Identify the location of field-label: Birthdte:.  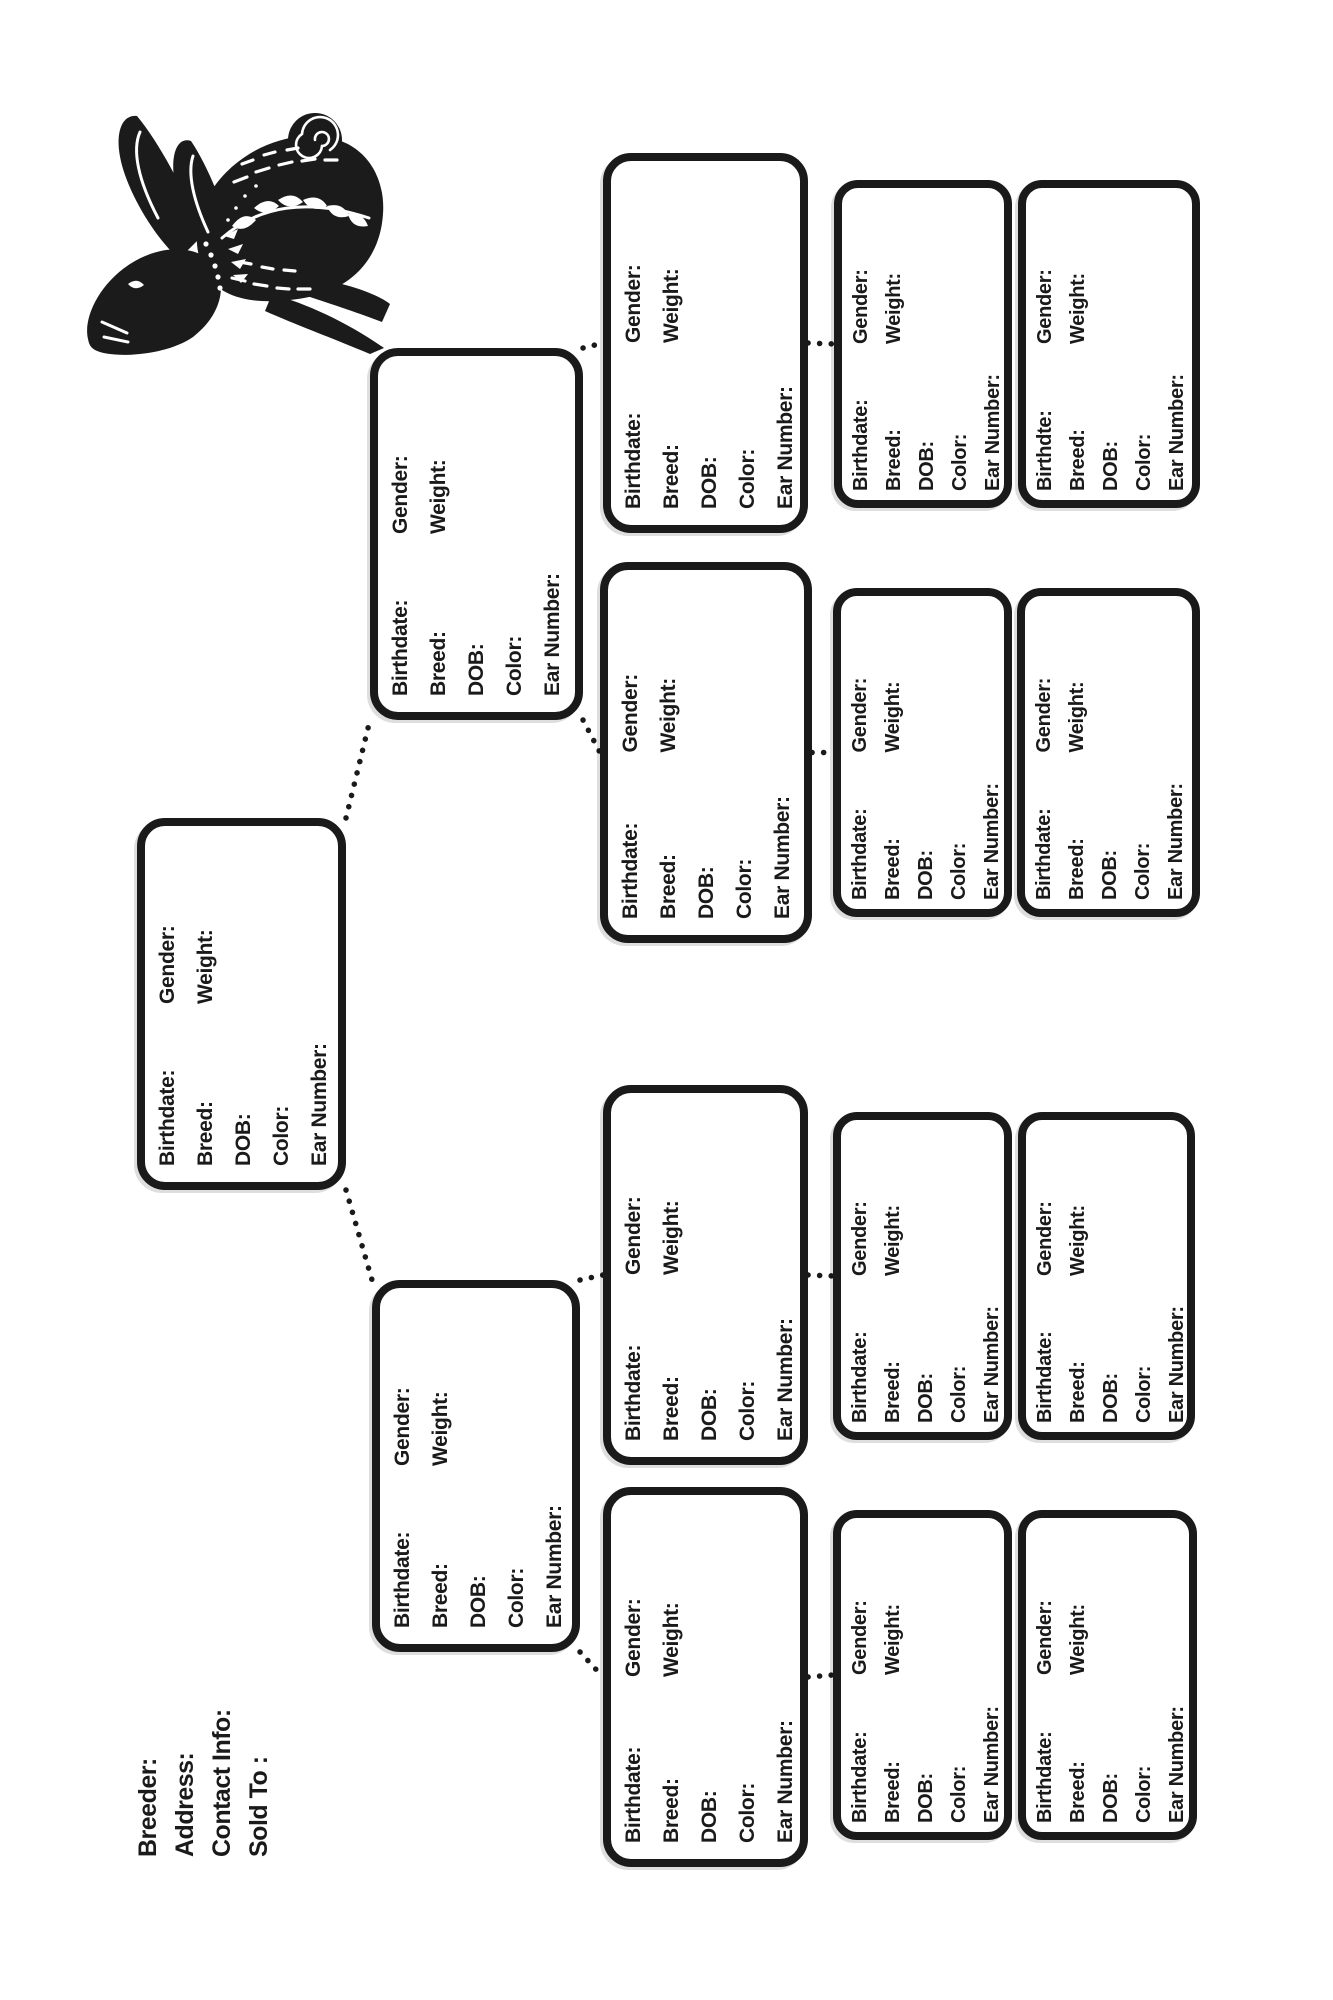
(1045, 450).